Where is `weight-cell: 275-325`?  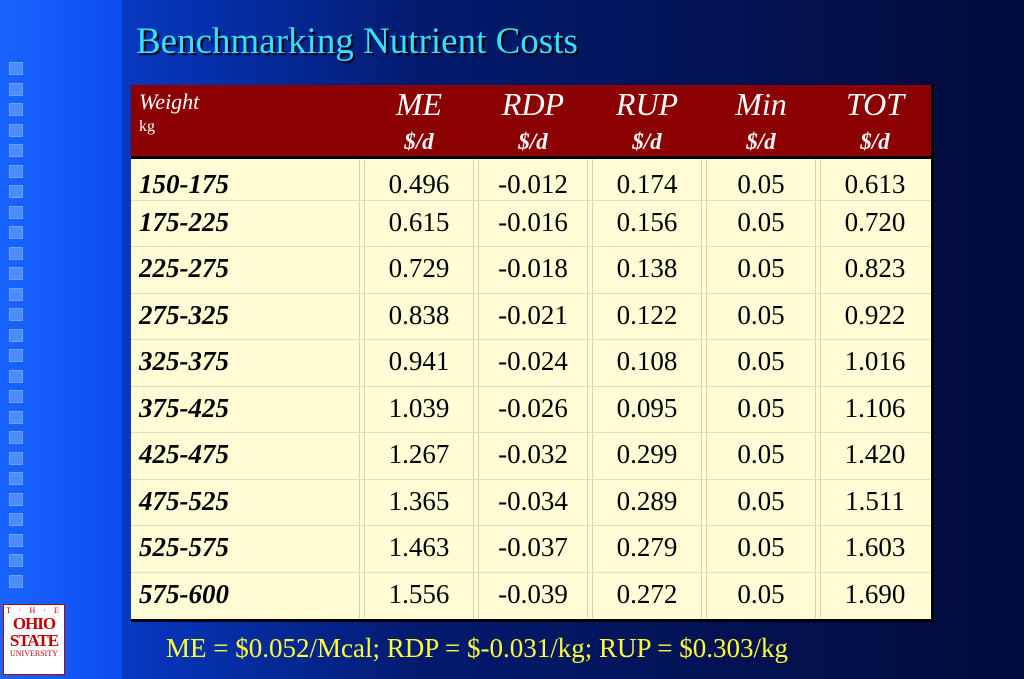 weight-cell: 275-325 is located at coordinates (184, 315).